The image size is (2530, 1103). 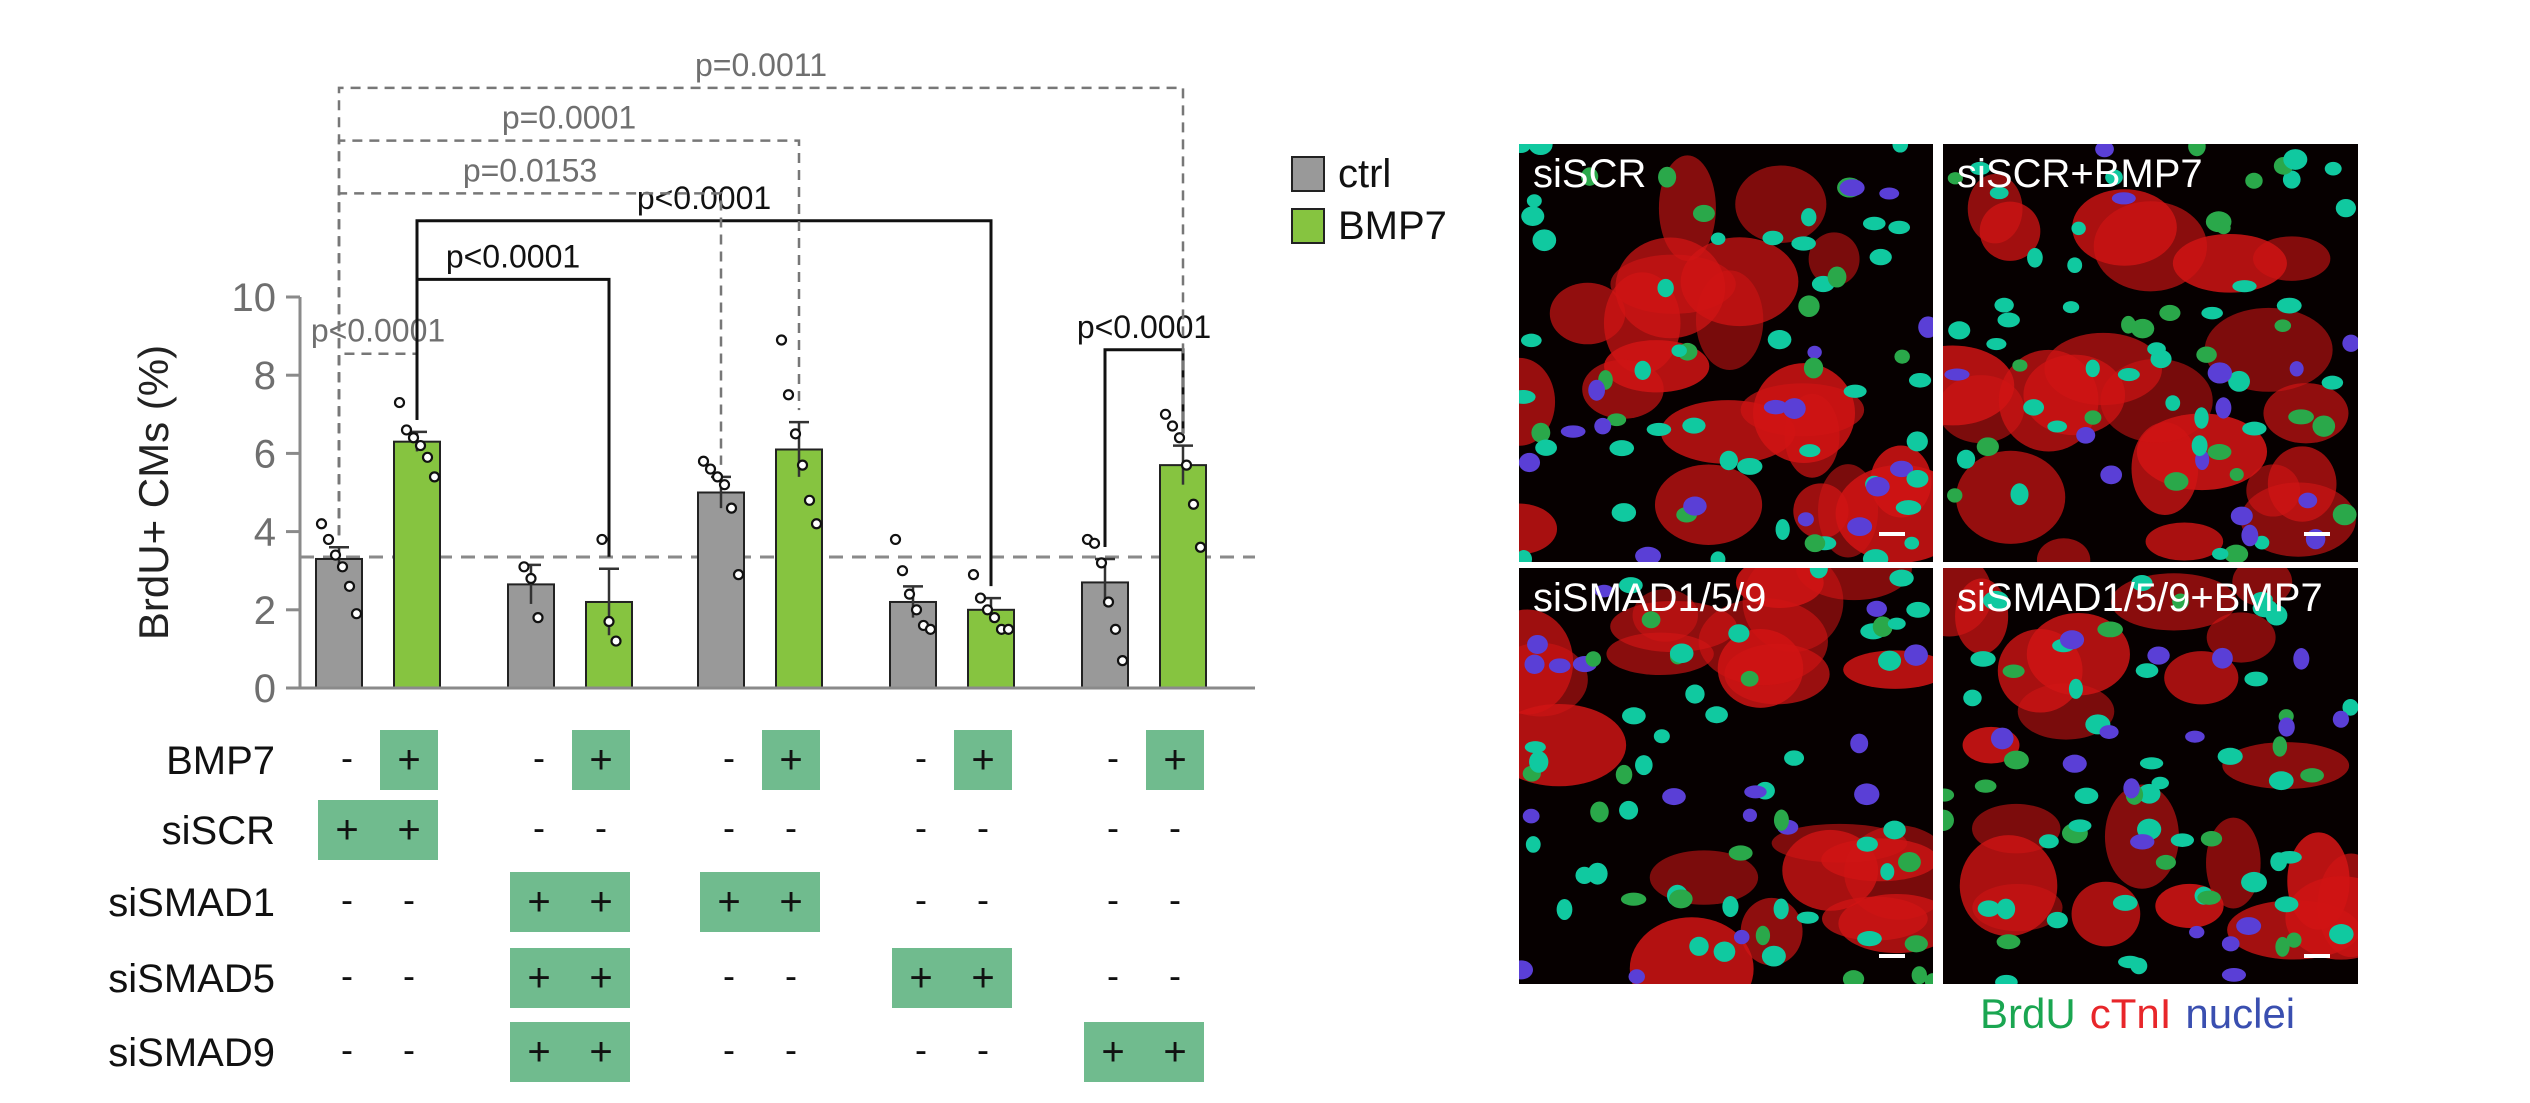 I want to click on micrograph-panel-si-scr-bmp7: siSCR+BMP7, so click(x=2150, y=353).